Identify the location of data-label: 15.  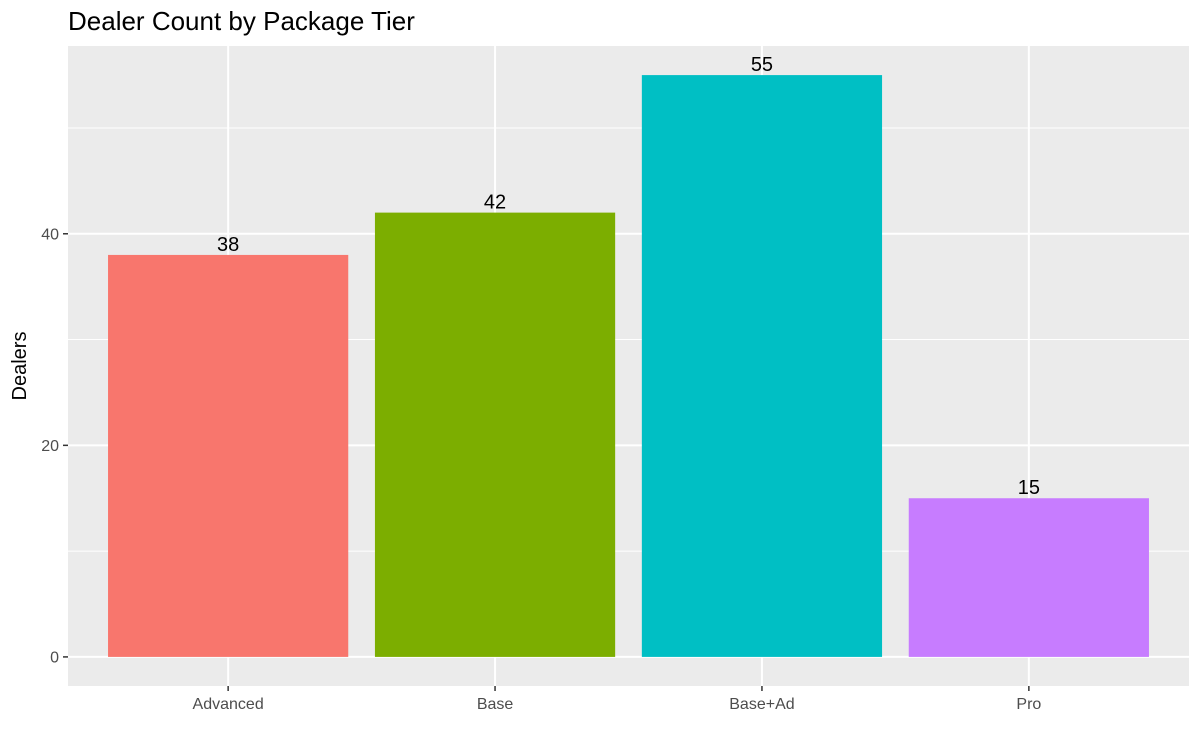
(1029, 488).